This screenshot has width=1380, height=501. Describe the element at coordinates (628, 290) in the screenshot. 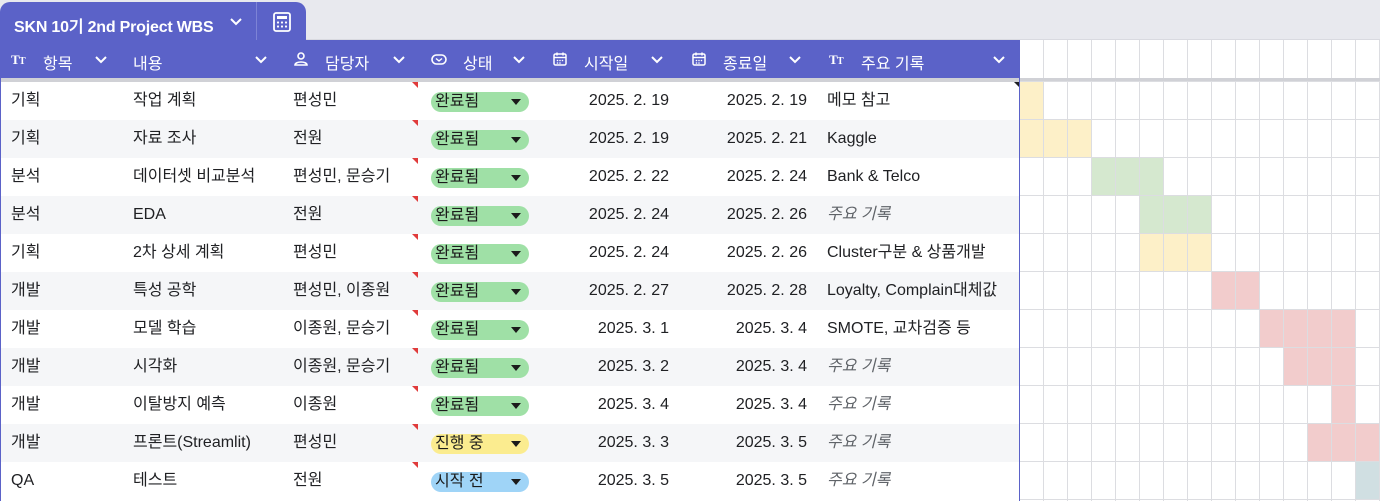

I see `cell-start: 2025. 2. 27` at that location.